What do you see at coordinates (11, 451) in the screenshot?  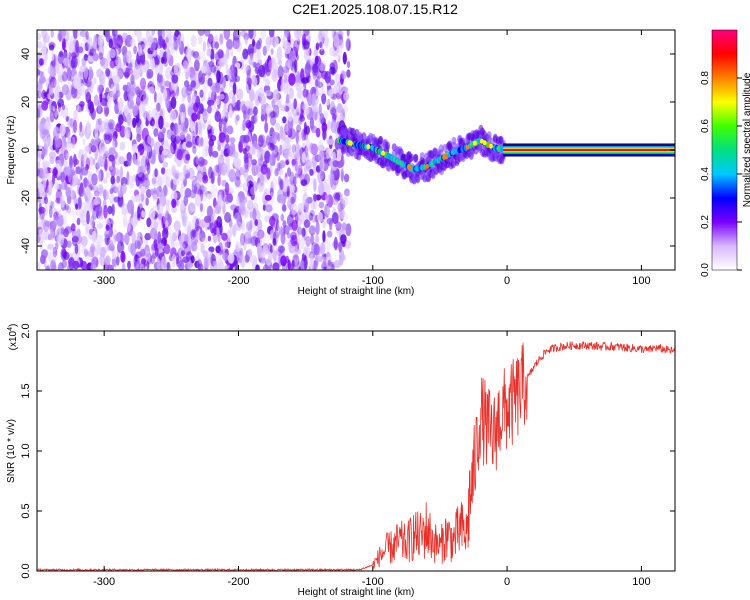 I see `y-axis-label: SNR (10 * v/v)` at bounding box center [11, 451].